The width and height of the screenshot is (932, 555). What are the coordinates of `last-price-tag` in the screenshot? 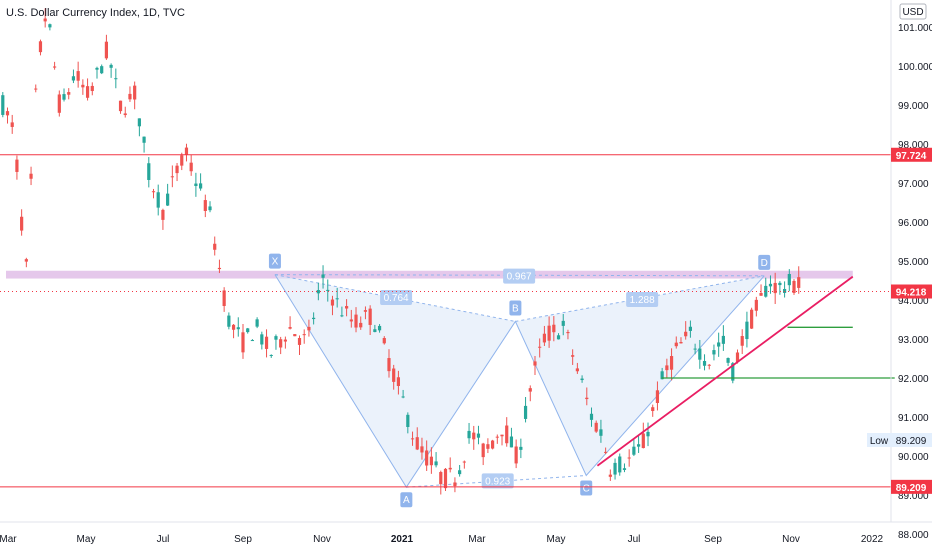 It's located at (911, 291).